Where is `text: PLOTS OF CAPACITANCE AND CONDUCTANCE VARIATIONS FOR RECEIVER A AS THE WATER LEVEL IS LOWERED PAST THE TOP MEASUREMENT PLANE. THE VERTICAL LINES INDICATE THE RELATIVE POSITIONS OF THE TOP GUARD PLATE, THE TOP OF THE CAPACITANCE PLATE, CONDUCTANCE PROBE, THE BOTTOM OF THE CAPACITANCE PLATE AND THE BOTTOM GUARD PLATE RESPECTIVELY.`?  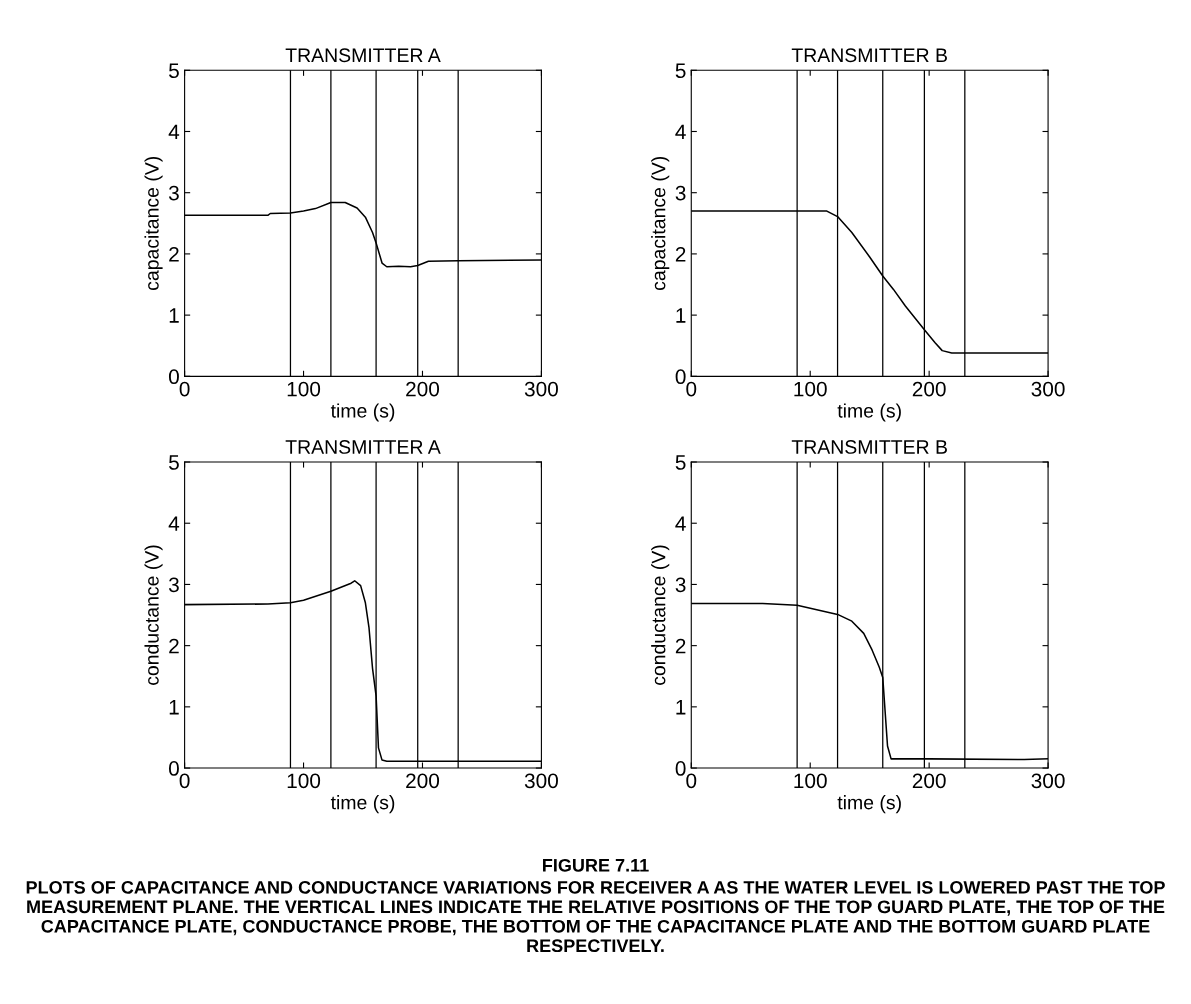
text: PLOTS OF CAPACITANCE AND CONDUCTANCE VARIATIONS FOR RECEIVER A AS THE WATER LEVEL IS LOWERED PAST THE TOP MEASUREMENT PLANE. THE VERTICAL LINES INDICATE THE RELATIVE POSITIONS OF THE TOP GUARD PLATE, THE TOP OF THE CAPACITANCE PLATE, CONDUCTANCE PROBE, THE BOTTOM OF THE CAPACITANCE PLATE AND THE BOTTOM GUARD PLATE RESPECTIVELY. is located at coordinates (595, 916).